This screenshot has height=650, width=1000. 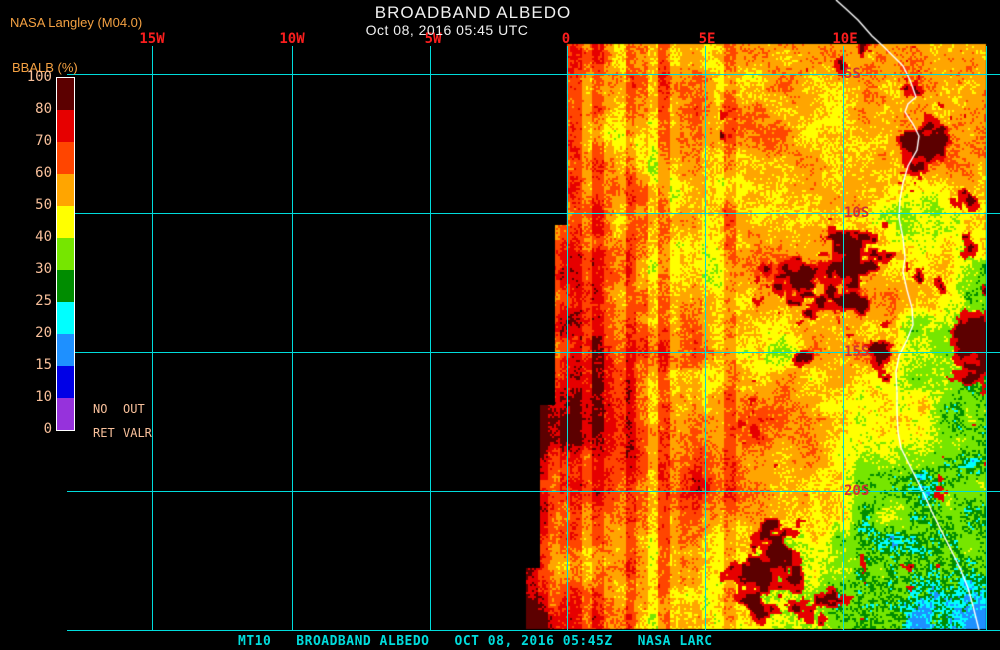 What do you see at coordinates (137, 433) in the screenshot?
I see `flag-valr: VALR` at bounding box center [137, 433].